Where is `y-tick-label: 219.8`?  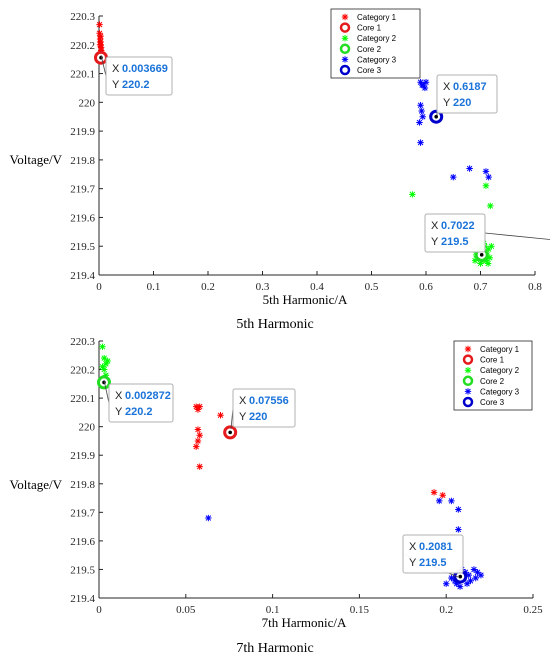
y-tick-label: 219.8 is located at coordinates (82, 161).